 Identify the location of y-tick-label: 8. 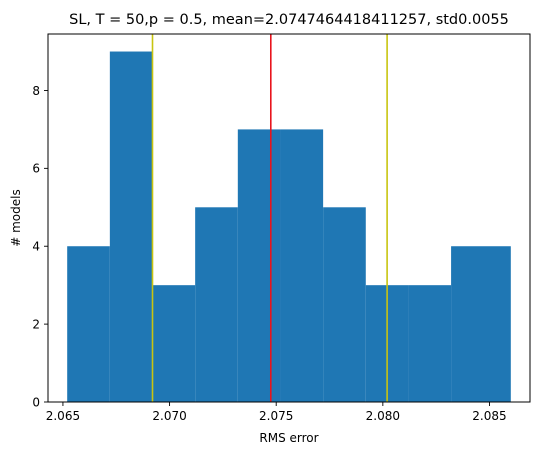
(36, 91).